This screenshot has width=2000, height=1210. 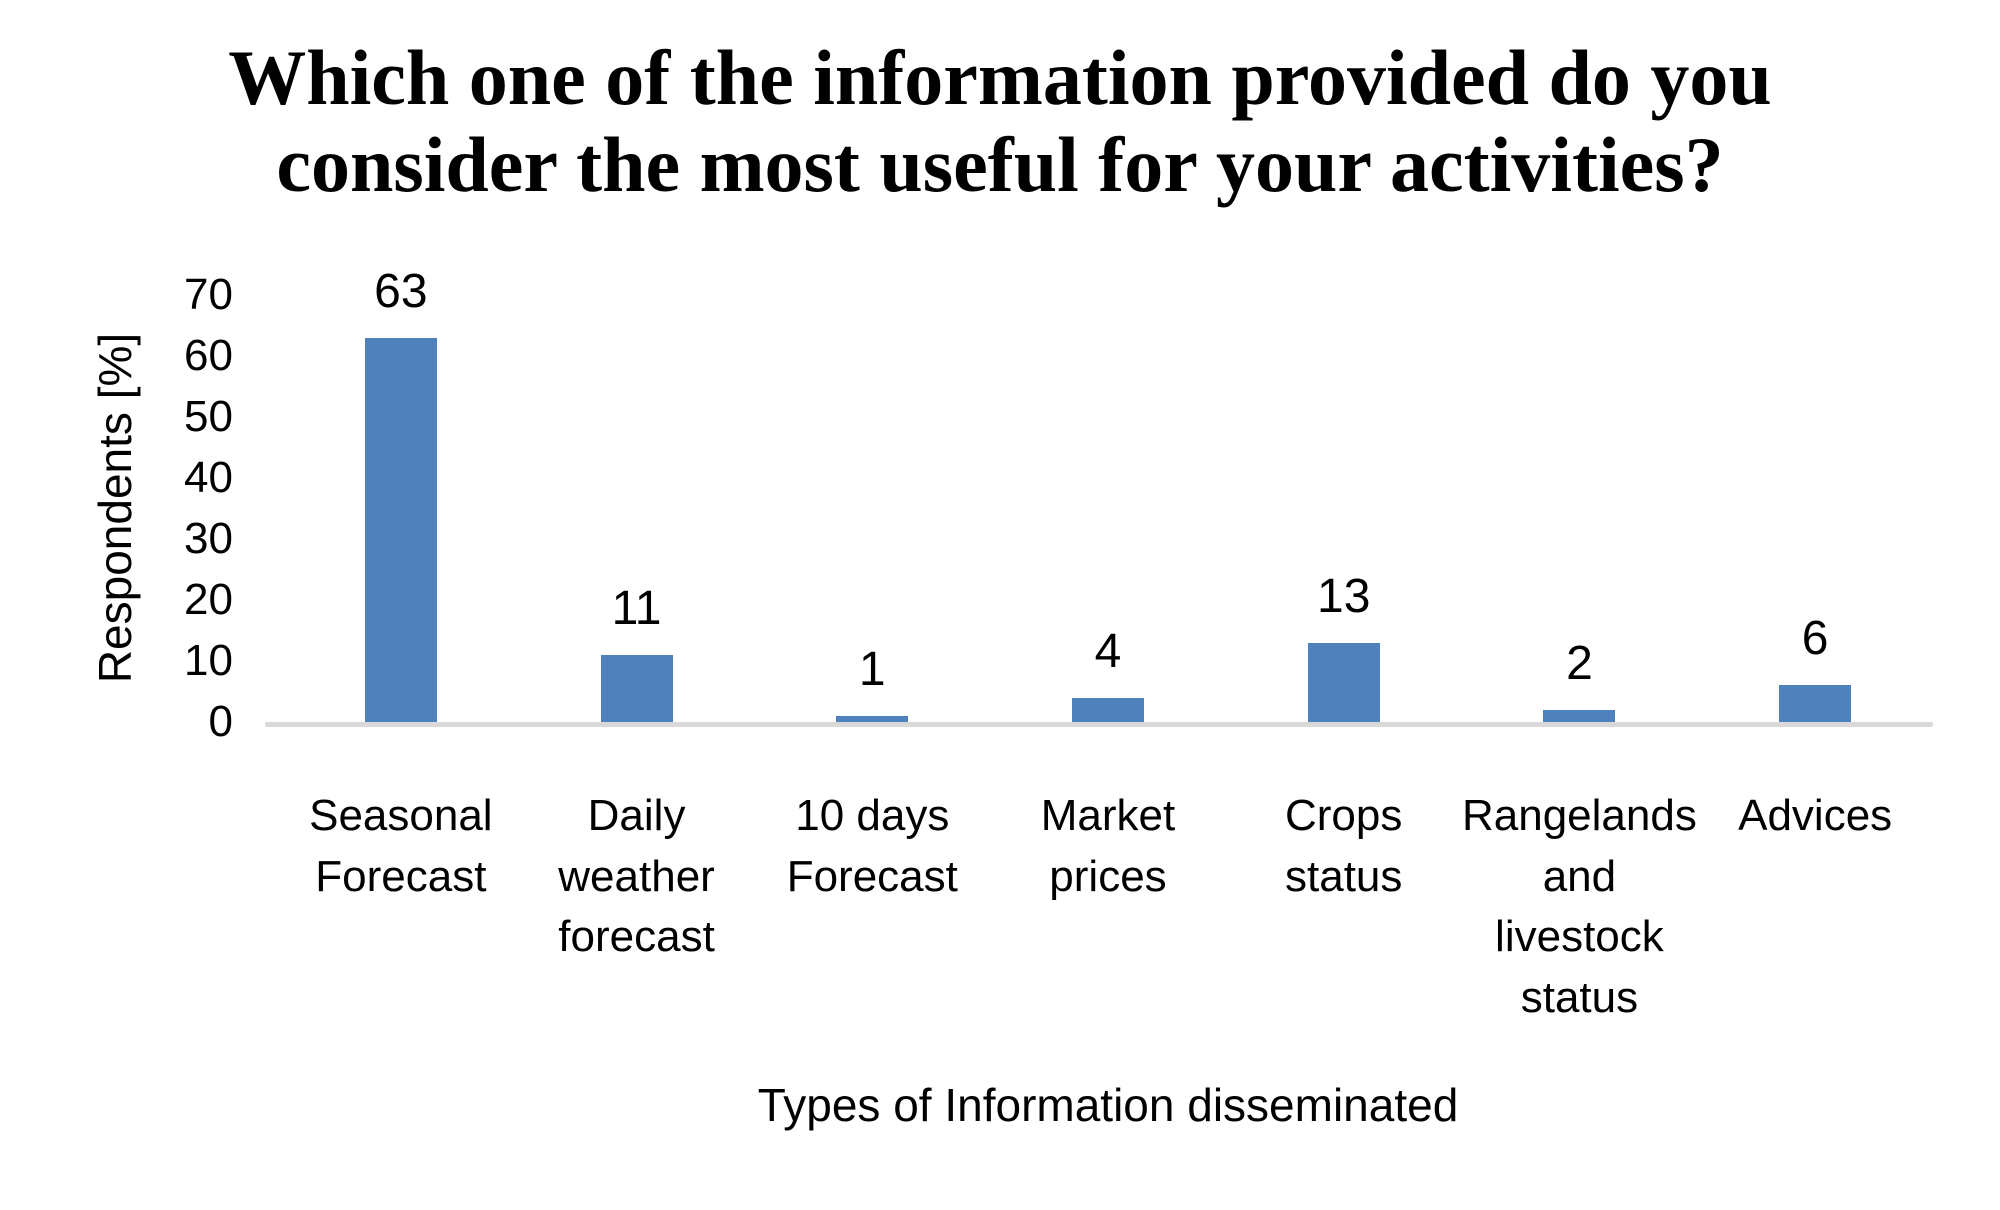 I want to click on bar-column: 4, so click(x=1108, y=508).